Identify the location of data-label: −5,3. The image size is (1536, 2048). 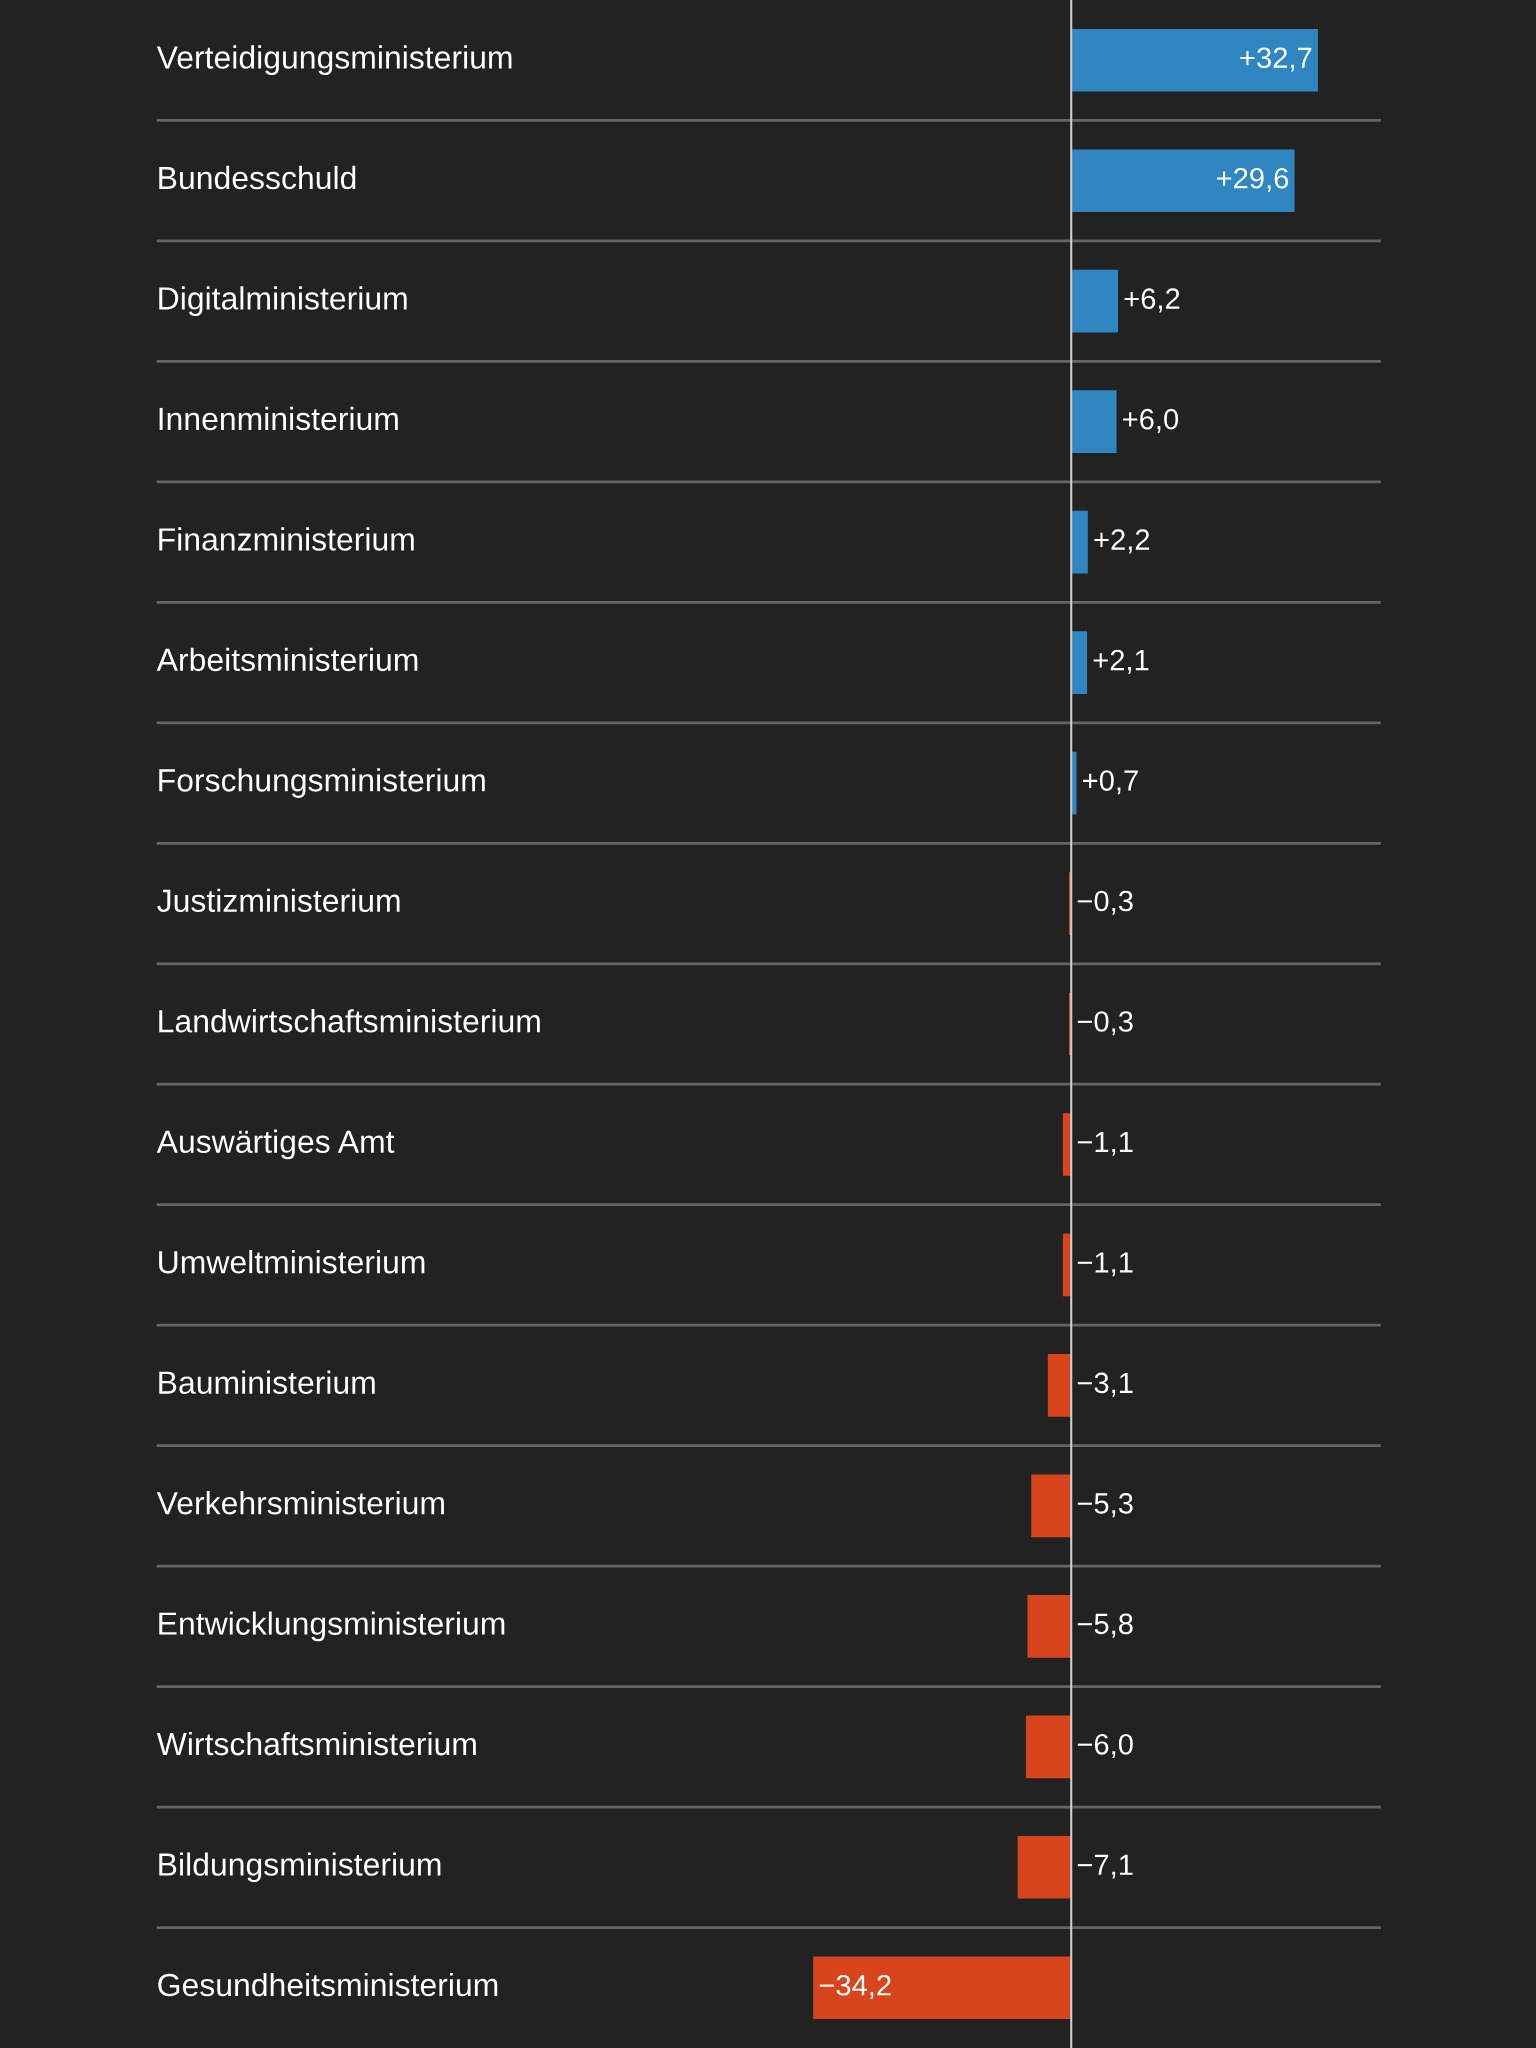
(1105, 1505).